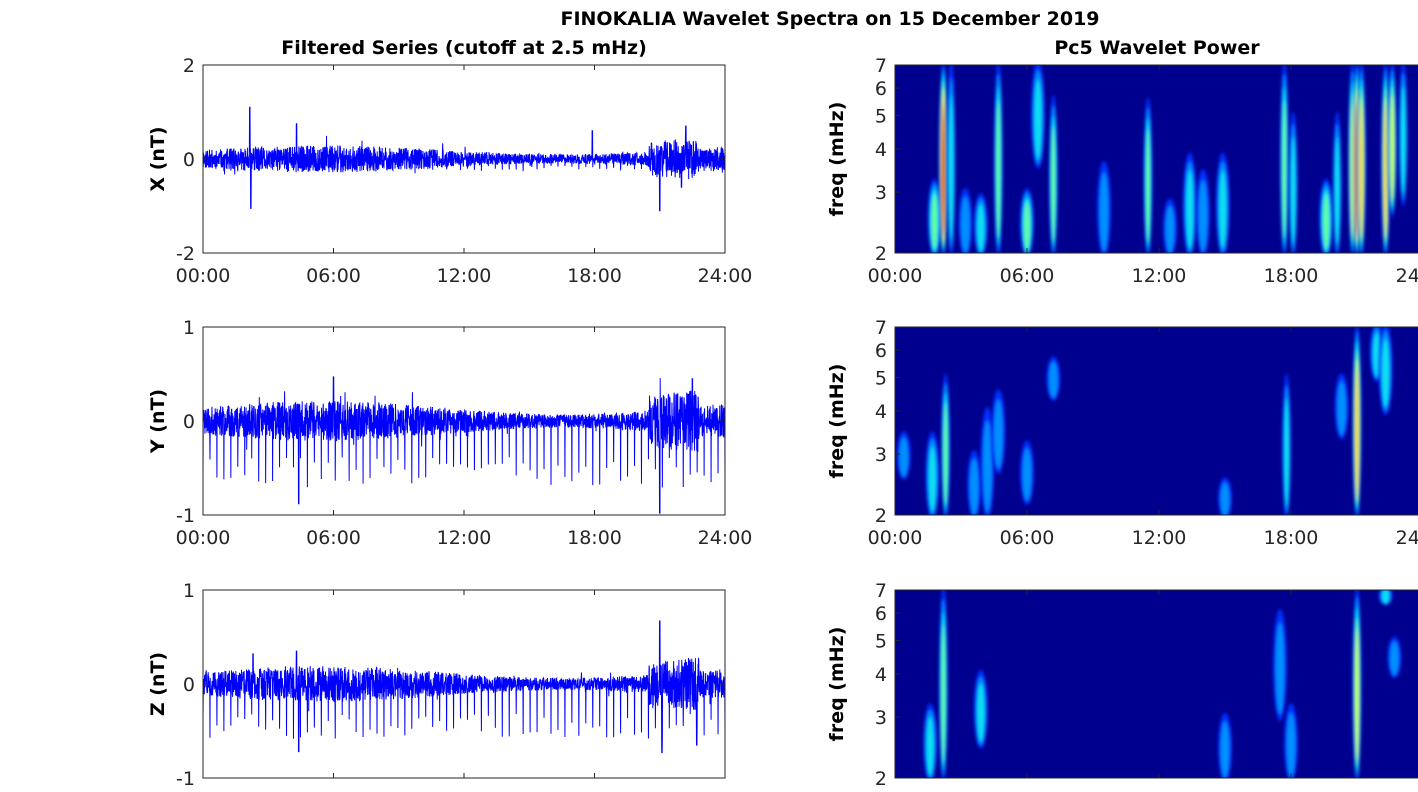 The image size is (1418, 792). What do you see at coordinates (1122, 685) in the screenshot?
I see `wavelet-panel-z: 76 5 4 3 2 freq (mHz)` at bounding box center [1122, 685].